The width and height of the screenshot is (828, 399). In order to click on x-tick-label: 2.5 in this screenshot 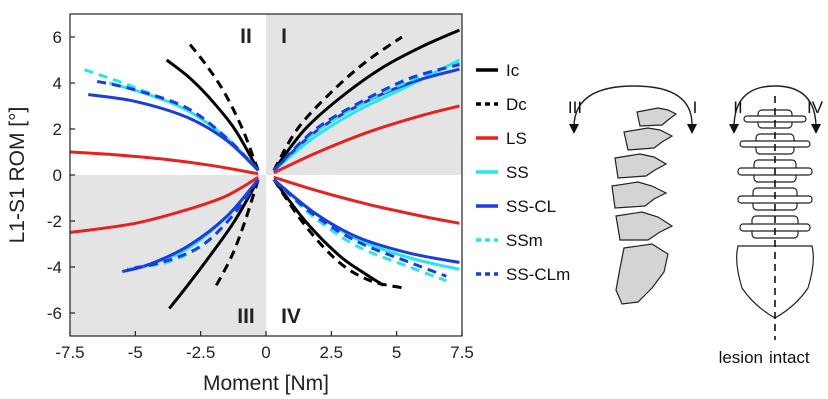, I will do `click(332, 352)`.